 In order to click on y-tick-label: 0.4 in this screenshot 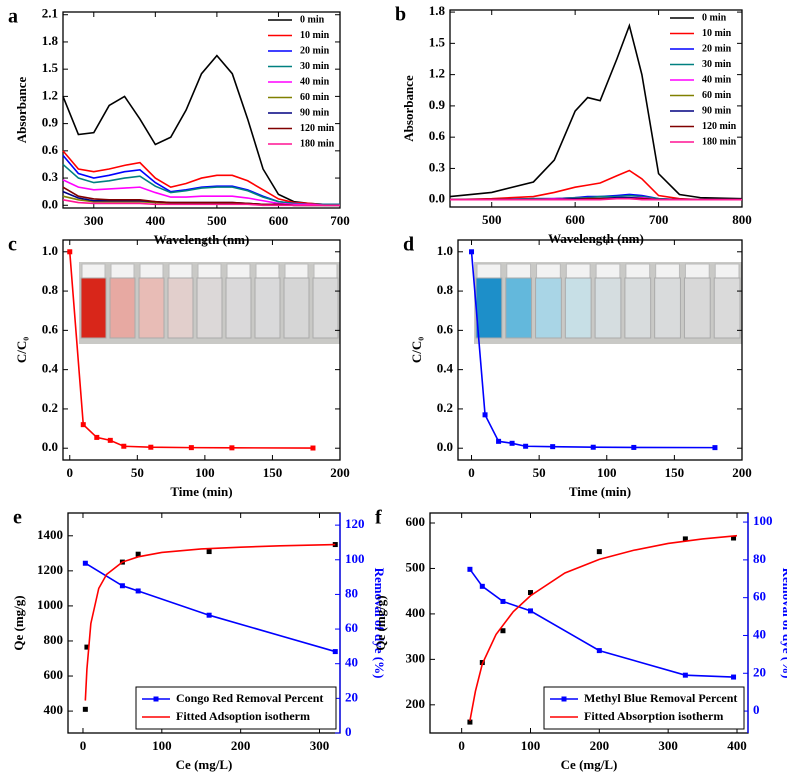, I will do `click(50, 368)`.